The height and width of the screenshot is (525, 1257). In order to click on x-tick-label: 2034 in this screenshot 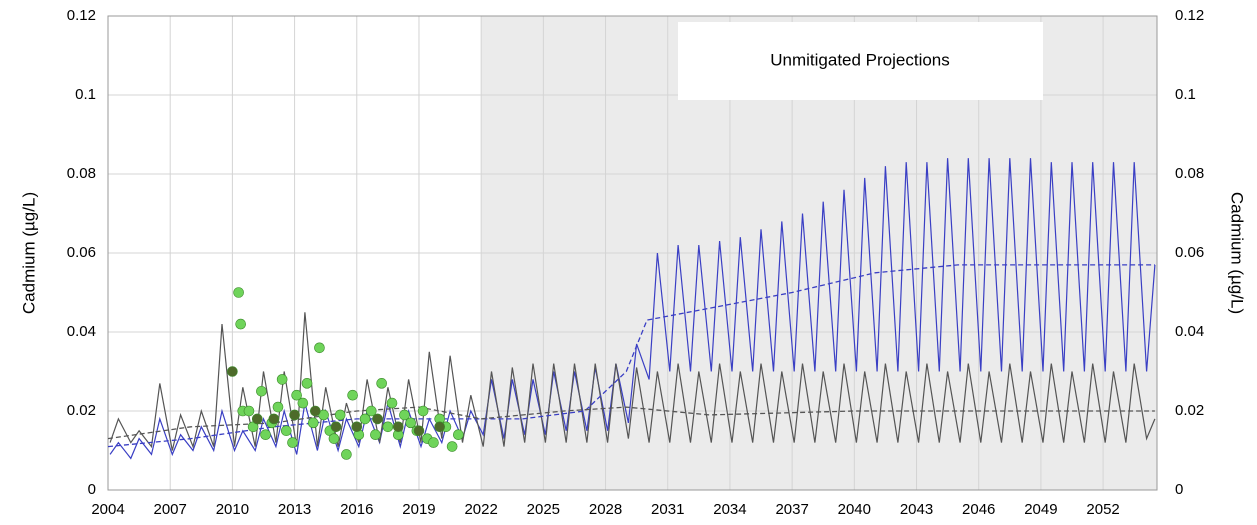, I will do `click(729, 509)`.